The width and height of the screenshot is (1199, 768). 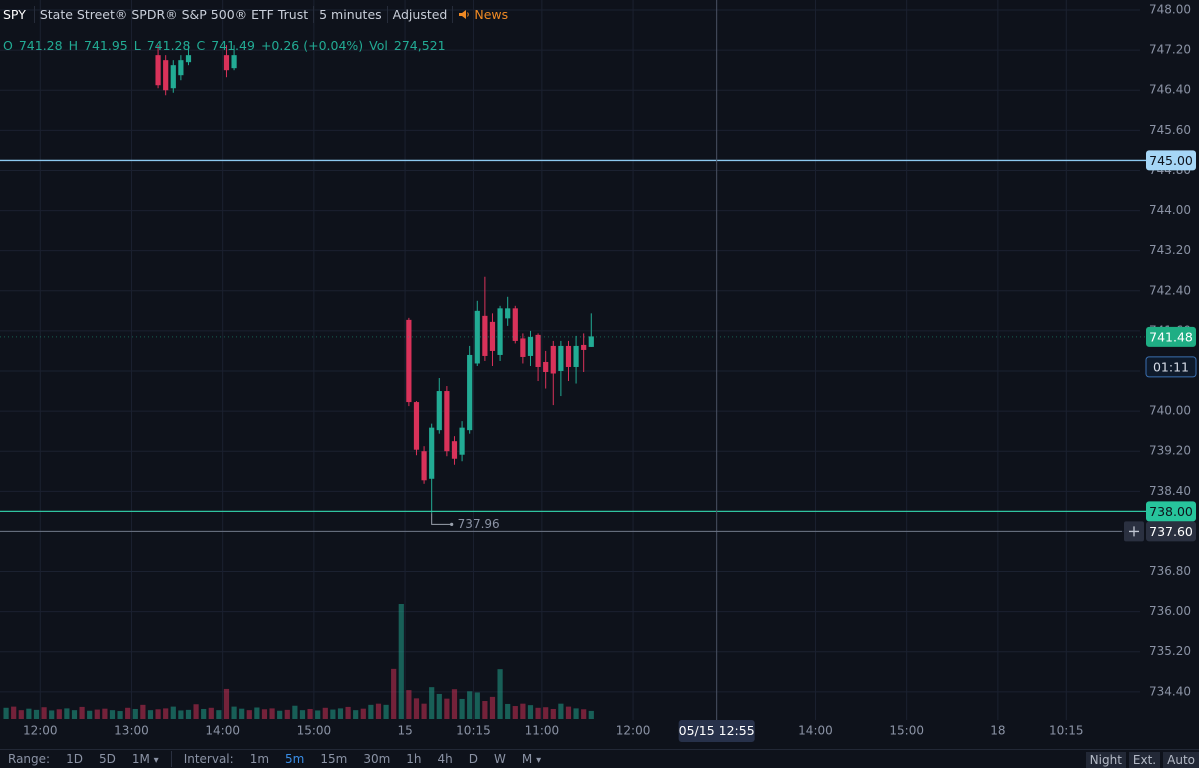 I want to click on y-tick-label: 739.20, so click(x=1170, y=451).